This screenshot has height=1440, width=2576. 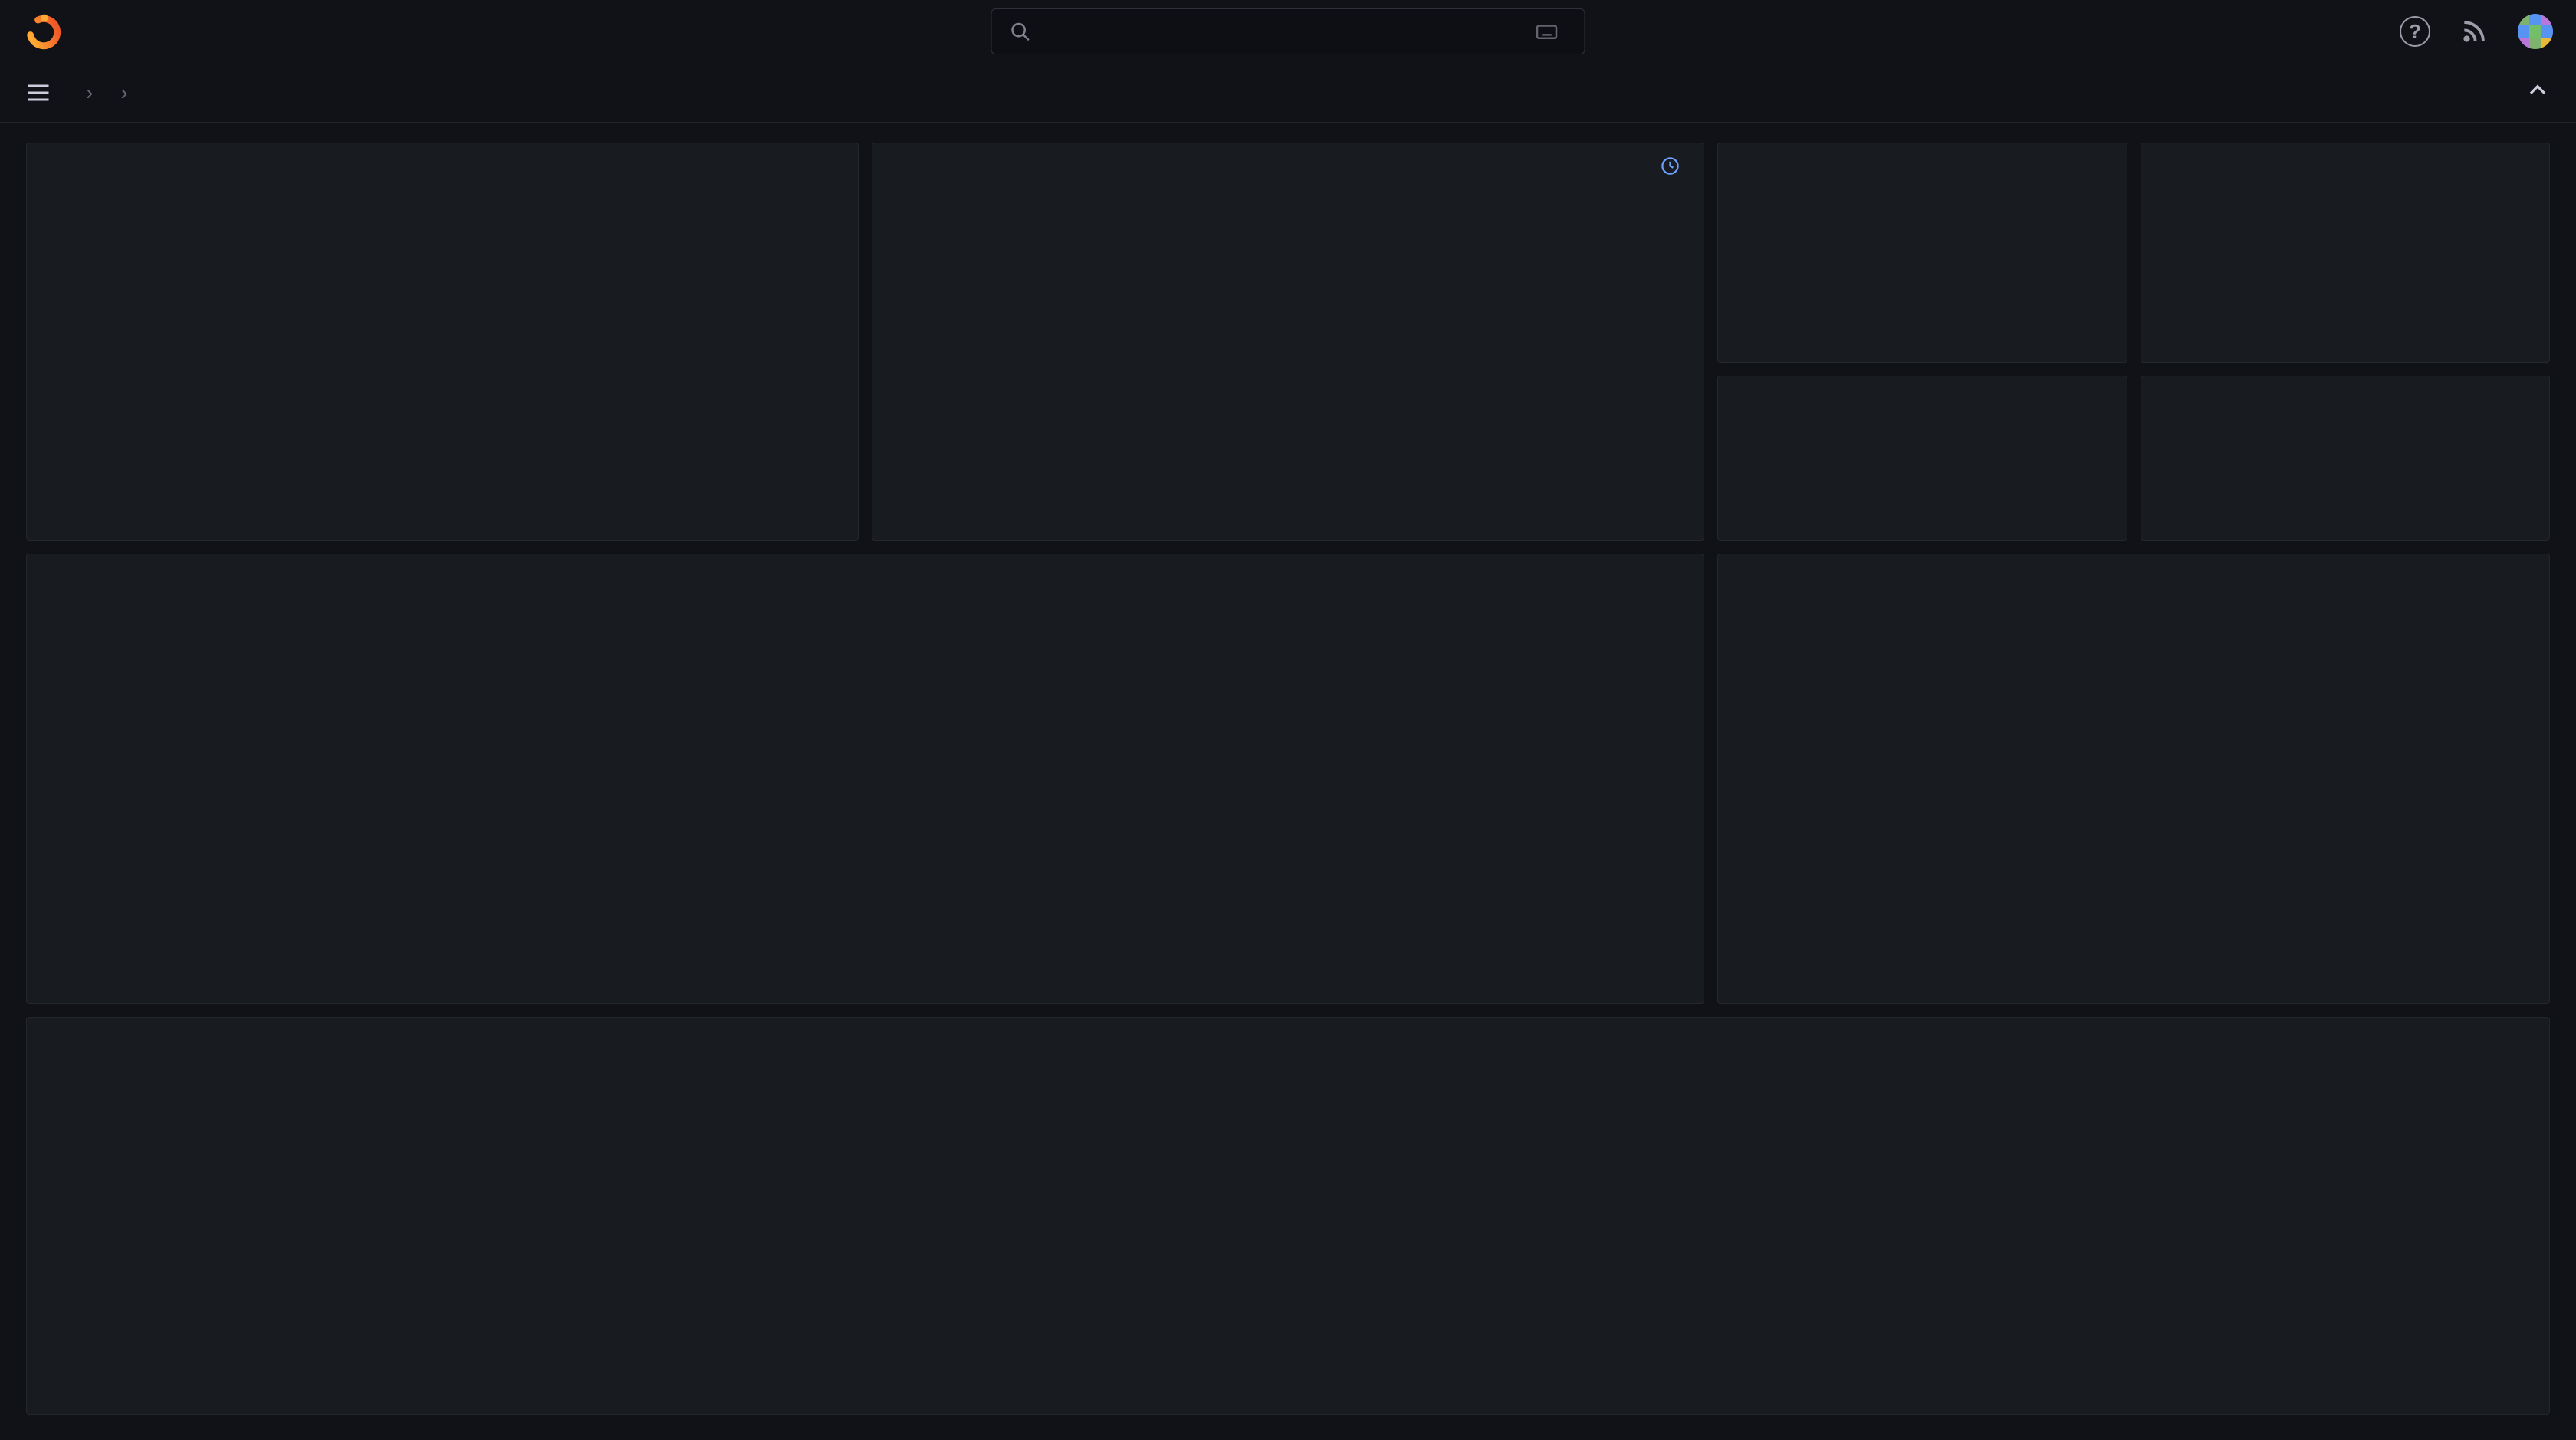 What do you see at coordinates (442, 354) in the screenshot?
I see `memory-cpu-chart` at bounding box center [442, 354].